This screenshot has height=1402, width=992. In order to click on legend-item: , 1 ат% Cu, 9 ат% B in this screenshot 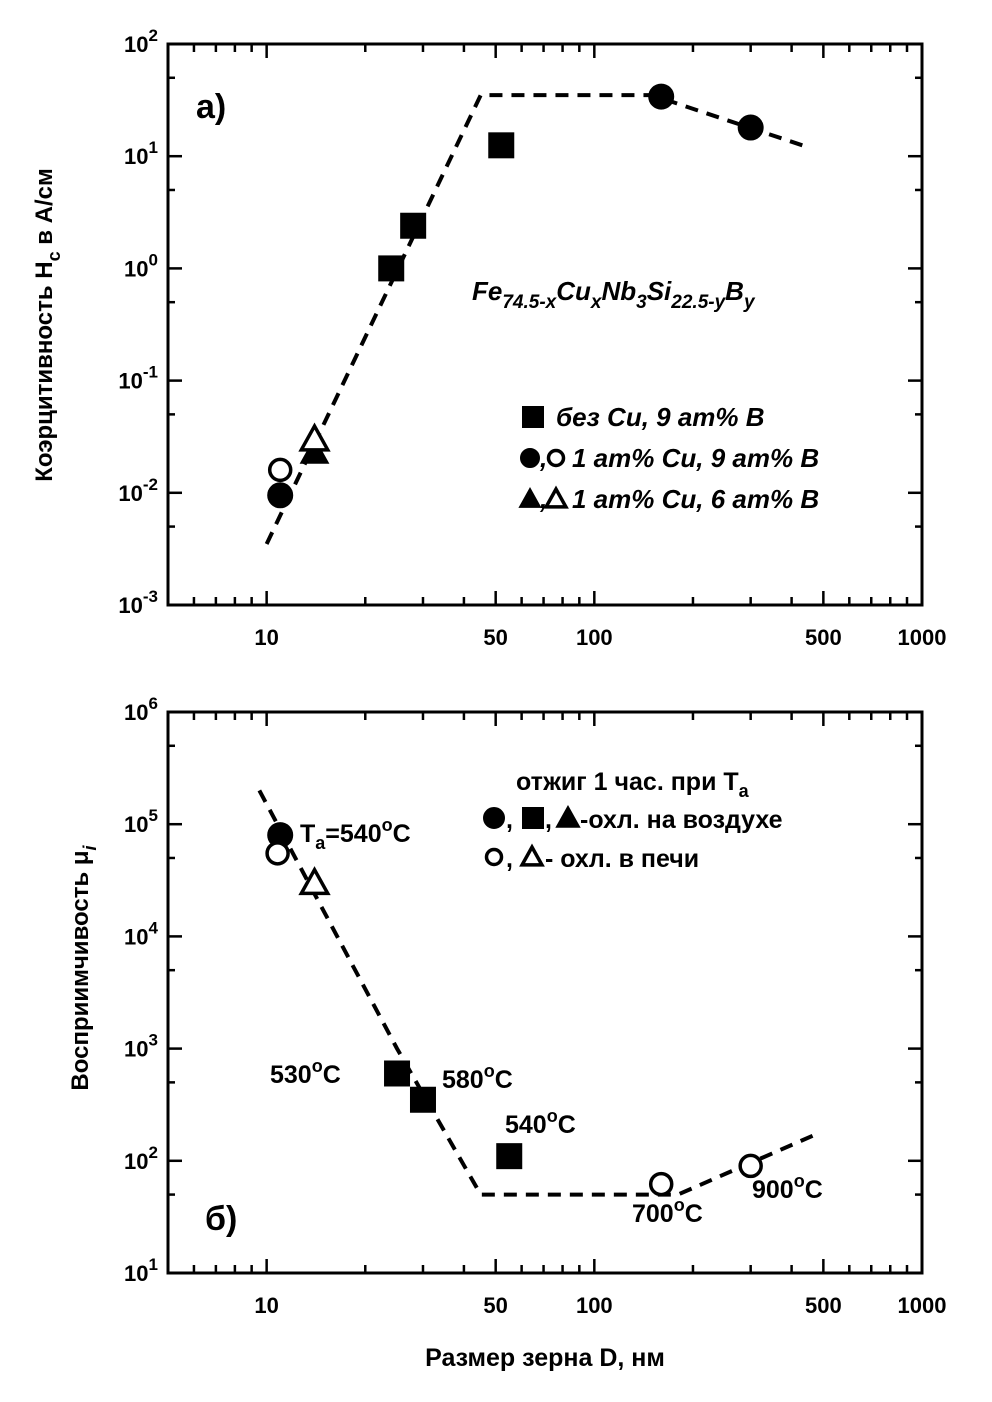, I will do `click(669, 458)`.